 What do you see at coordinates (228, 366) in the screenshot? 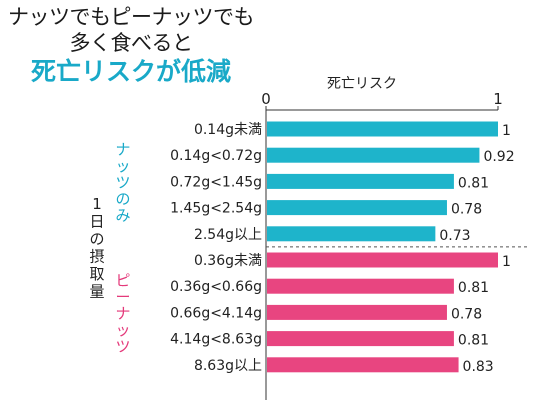
I see `category-label: 8.63g以上` at bounding box center [228, 366].